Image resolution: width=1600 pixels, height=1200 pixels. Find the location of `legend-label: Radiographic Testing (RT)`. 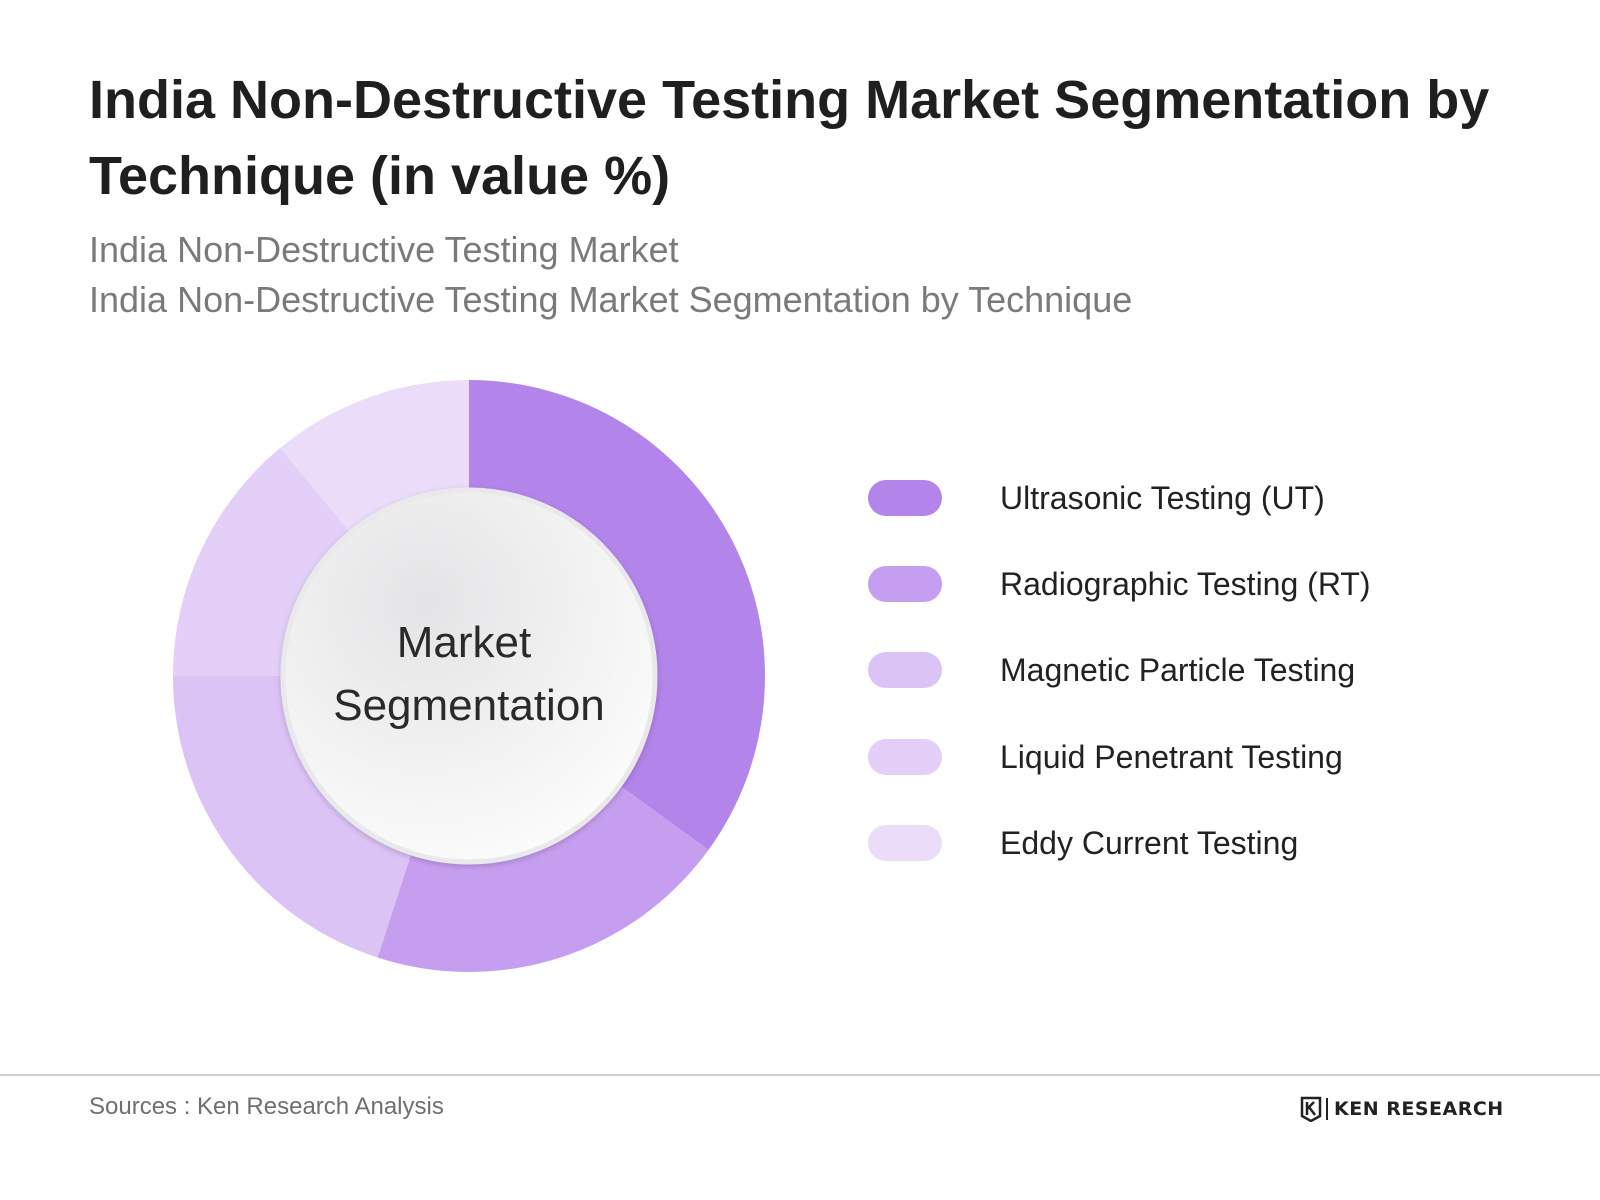

legend-label: Radiographic Testing (RT) is located at coordinates (1185, 584).